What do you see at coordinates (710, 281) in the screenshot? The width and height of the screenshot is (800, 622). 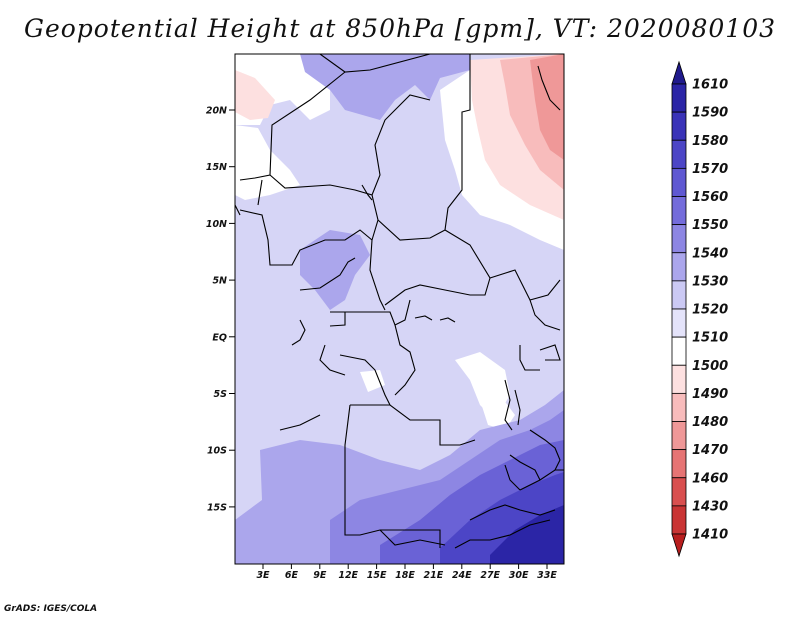 I see `colorbar-level-label: 1530` at bounding box center [710, 281].